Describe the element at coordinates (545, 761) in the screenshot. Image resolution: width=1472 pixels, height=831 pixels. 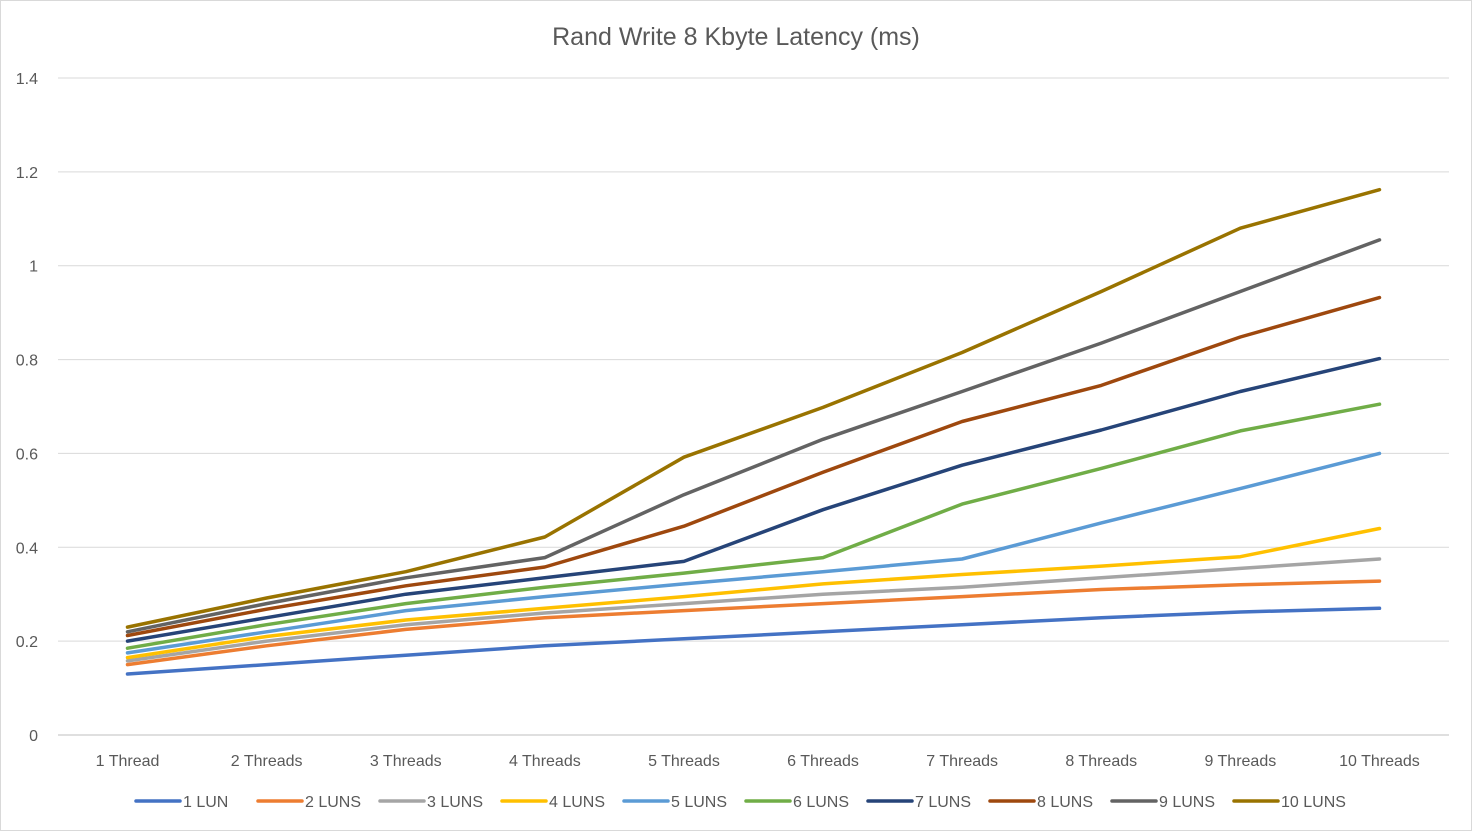
I see `x-tick-label: 4 Threads` at that location.